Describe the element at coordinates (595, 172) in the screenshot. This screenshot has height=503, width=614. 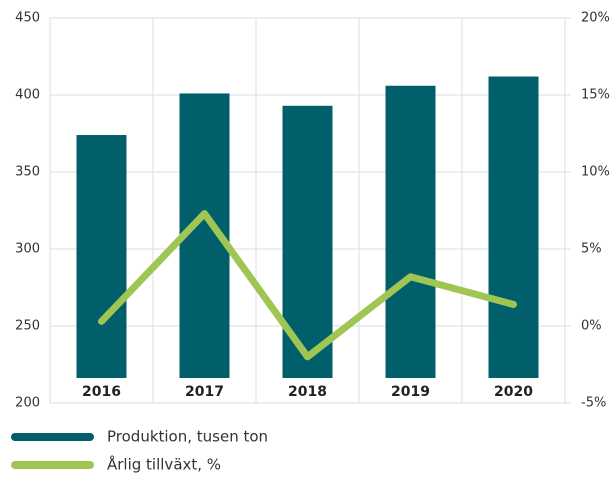
I see `y2-tick-label: 10%` at that location.